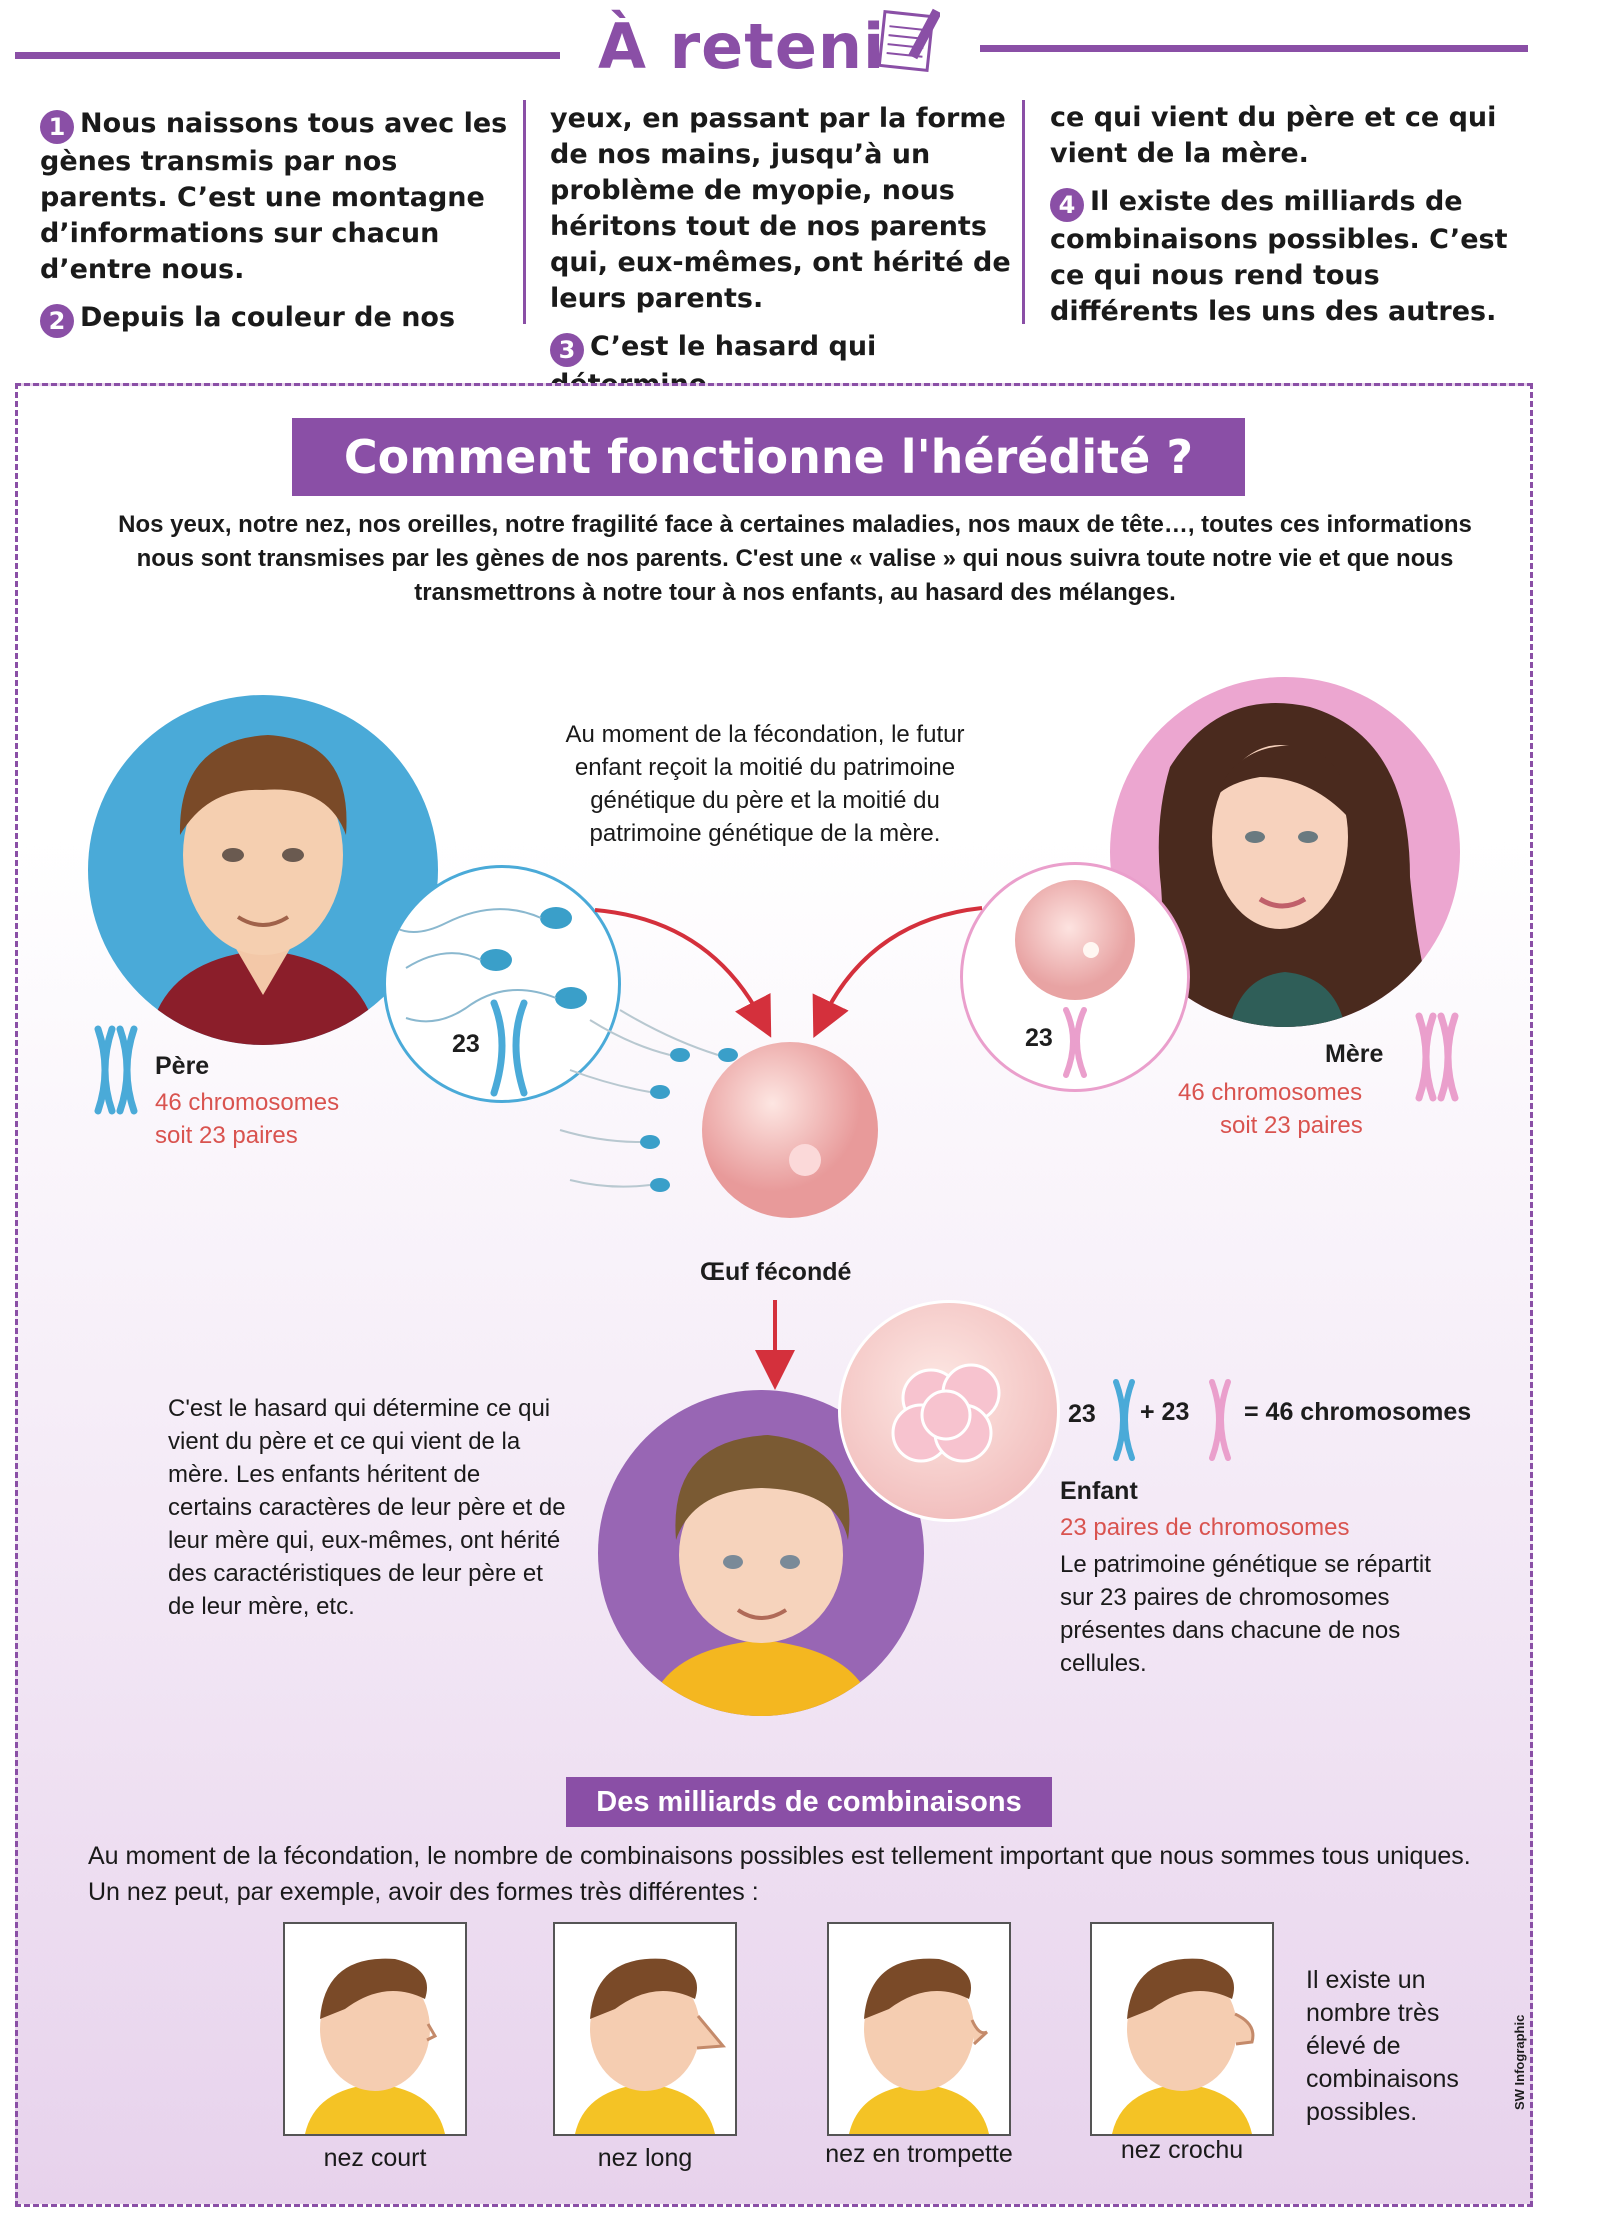 The width and height of the screenshot is (1612, 2215). What do you see at coordinates (757, 46) in the screenshot?
I see `header-title: À retenir` at bounding box center [757, 46].